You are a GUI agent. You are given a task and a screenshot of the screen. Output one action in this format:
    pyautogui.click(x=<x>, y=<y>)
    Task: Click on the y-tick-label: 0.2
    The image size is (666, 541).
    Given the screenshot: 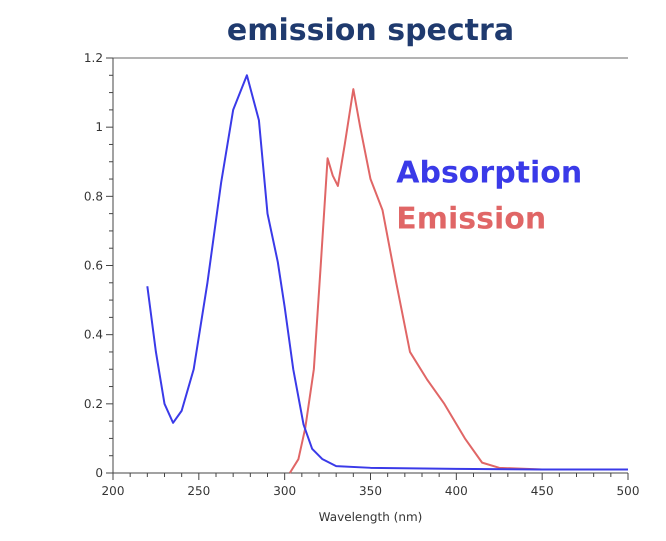 What is the action you would take?
    pyautogui.click(x=93, y=403)
    